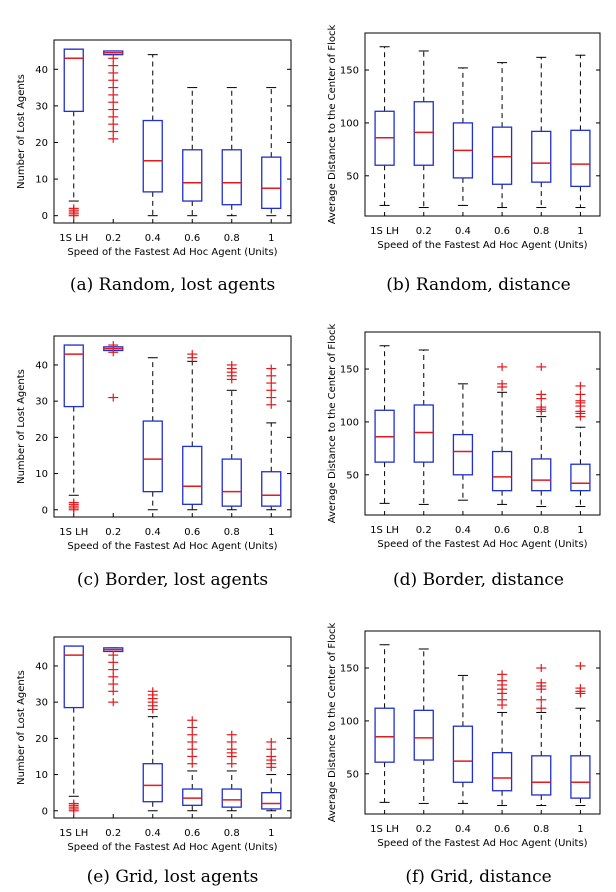  Describe the element at coordinates (41, 666) in the screenshot. I see `y-tick-label: 40` at that location.